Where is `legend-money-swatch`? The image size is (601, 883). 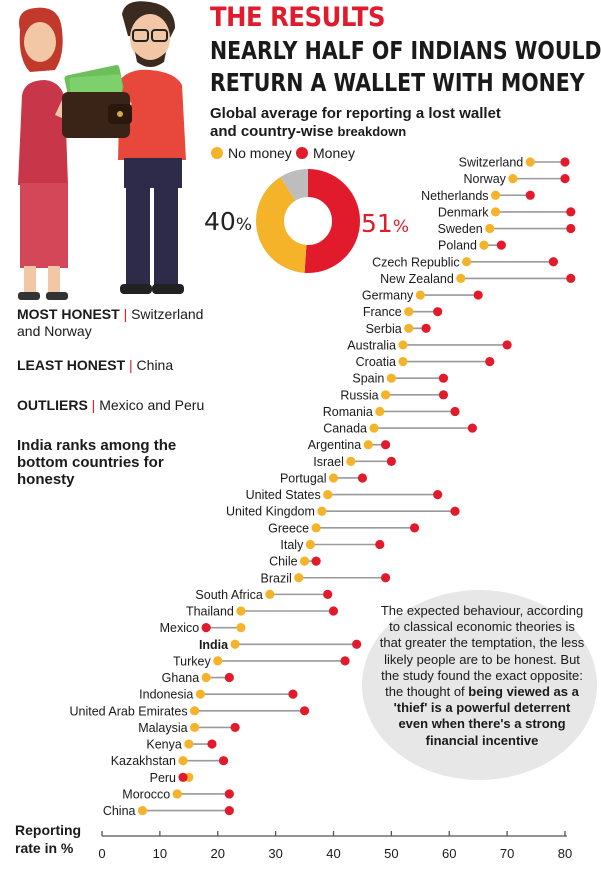
legend-money-swatch is located at coordinates (302, 153).